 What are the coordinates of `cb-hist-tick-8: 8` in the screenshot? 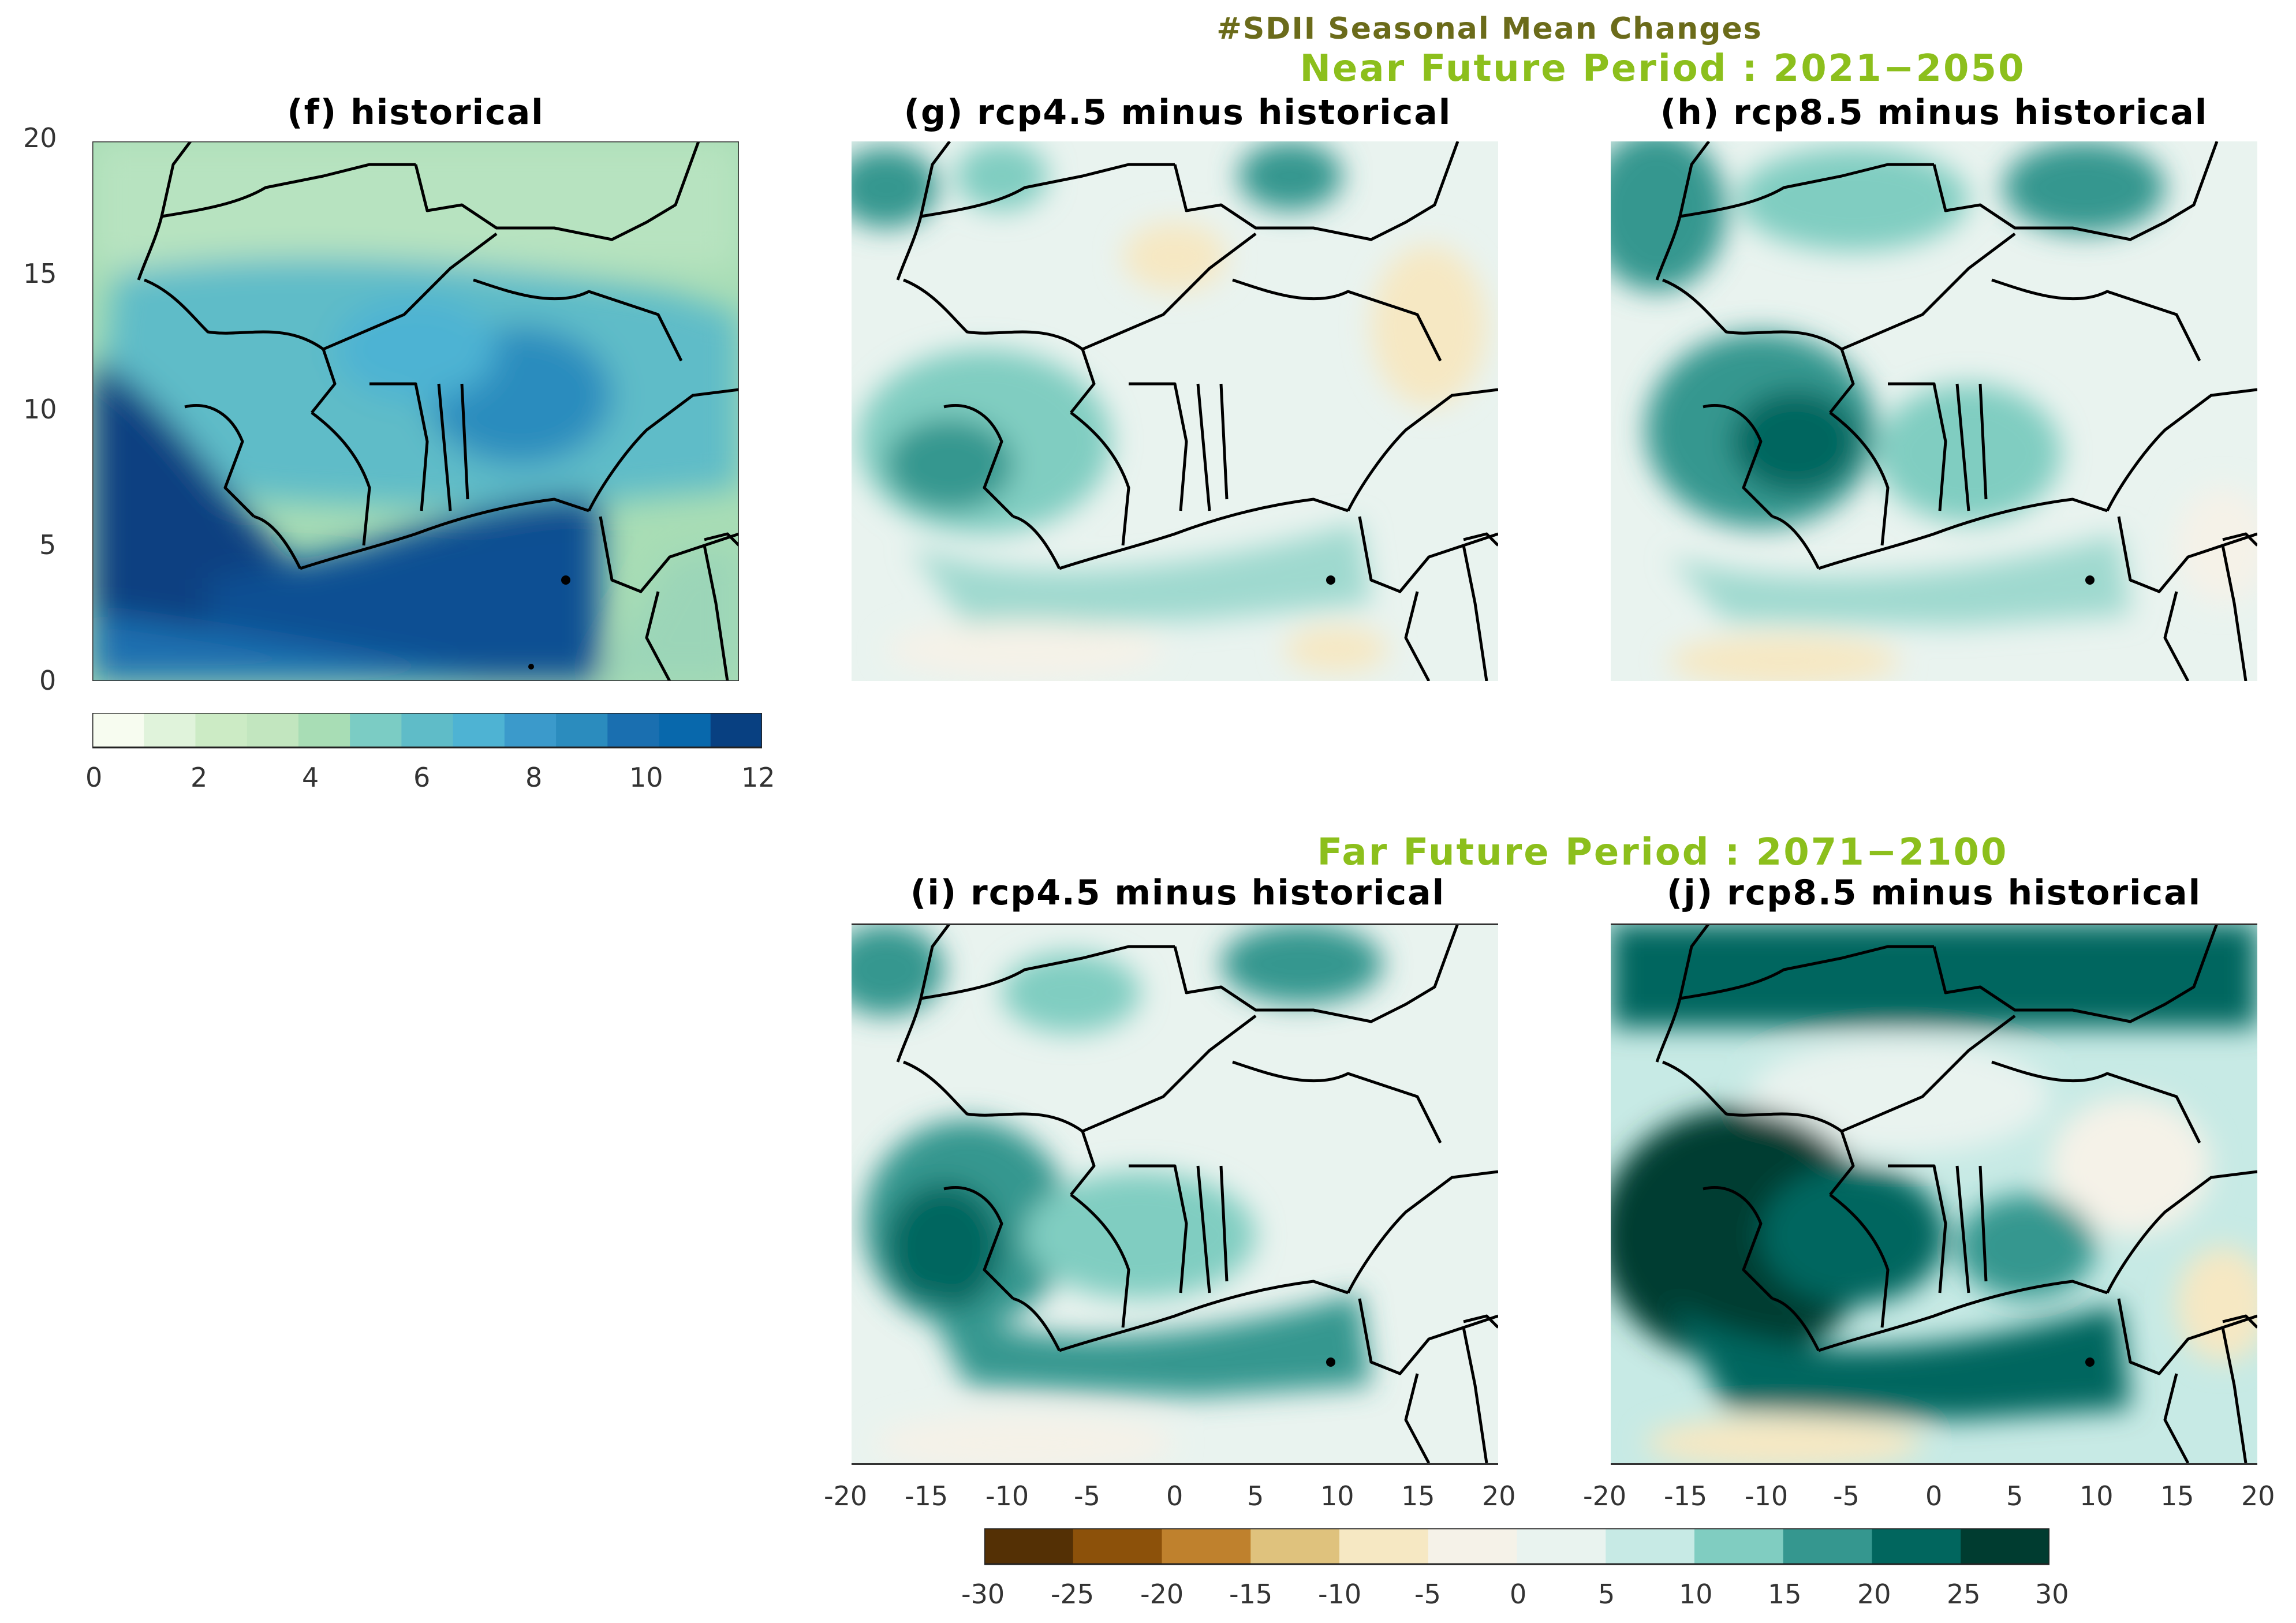 It's located at (534, 778).